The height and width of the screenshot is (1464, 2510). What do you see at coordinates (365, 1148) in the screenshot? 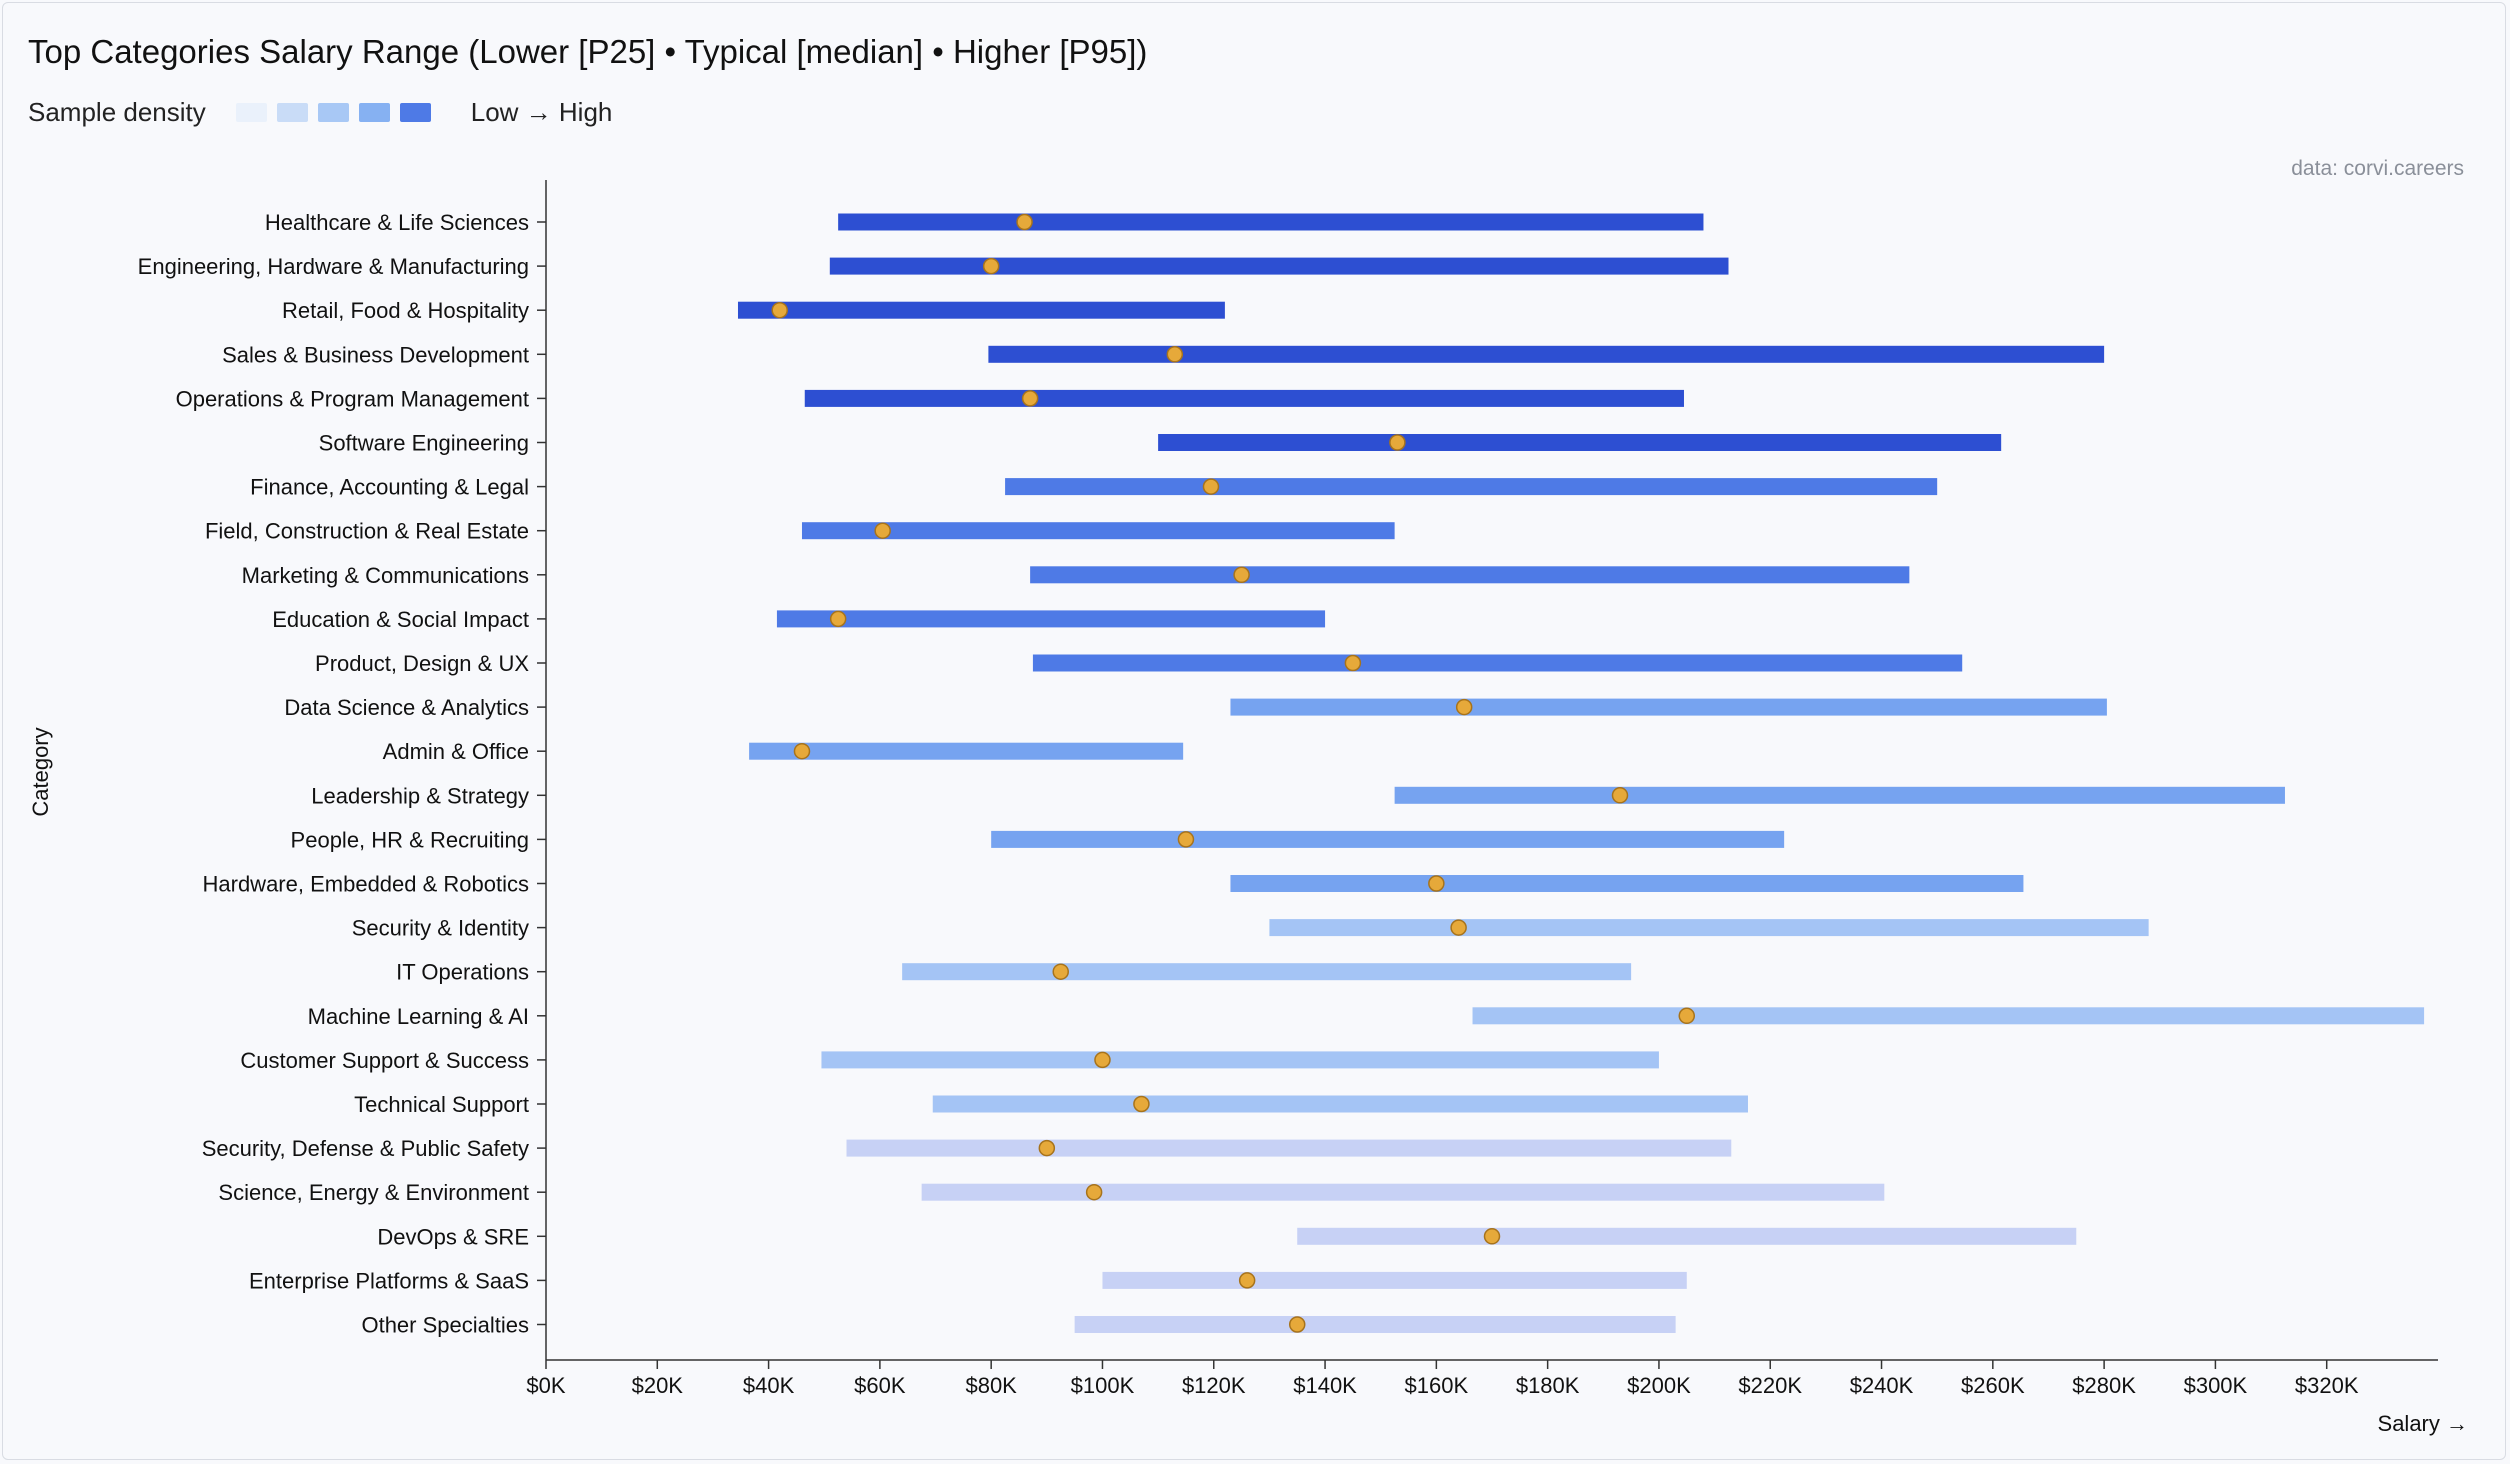
I see `category-label: Security, Defense & Public Safety` at bounding box center [365, 1148].